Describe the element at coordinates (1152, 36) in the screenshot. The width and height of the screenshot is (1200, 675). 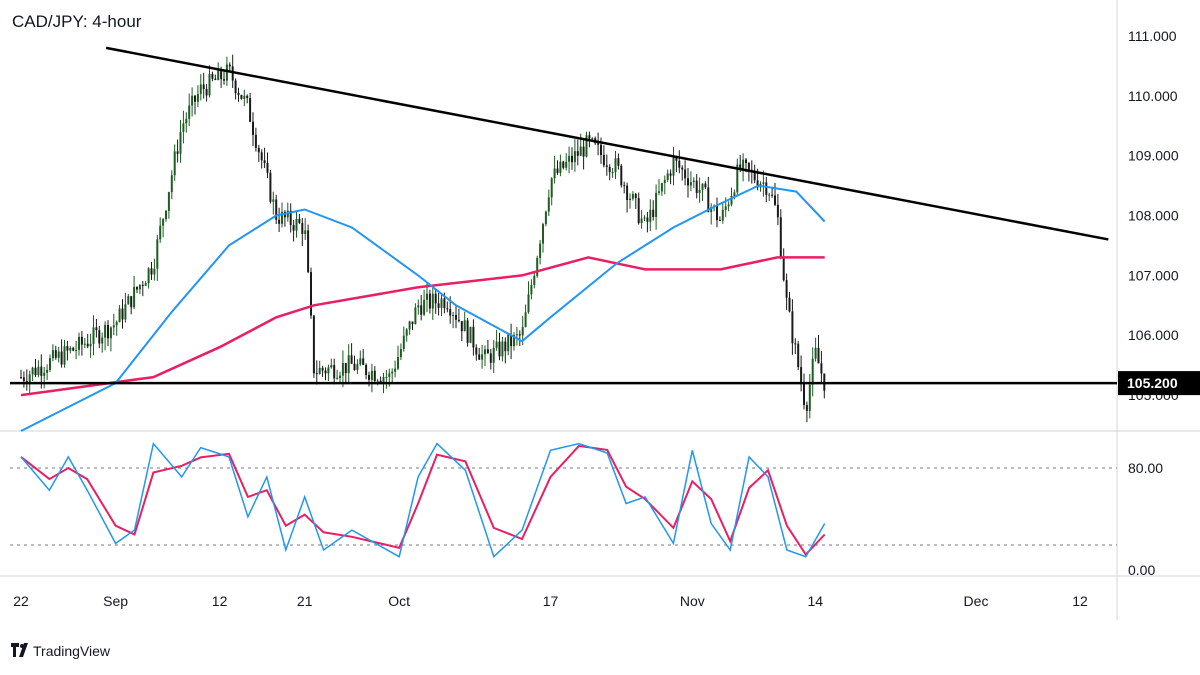
I see `price-tick-label: 111.000` at that location.